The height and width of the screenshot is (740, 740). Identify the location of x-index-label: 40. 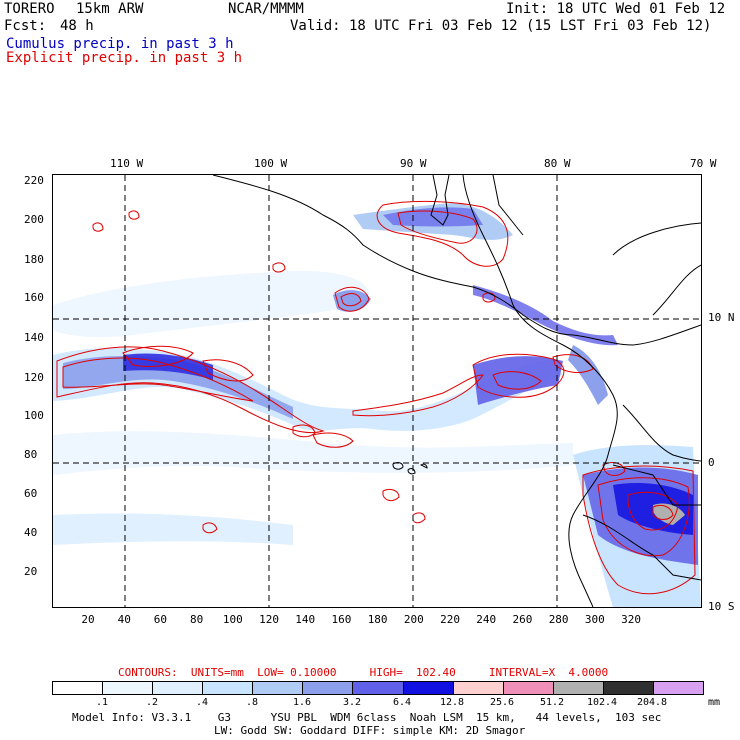
(124, 619).